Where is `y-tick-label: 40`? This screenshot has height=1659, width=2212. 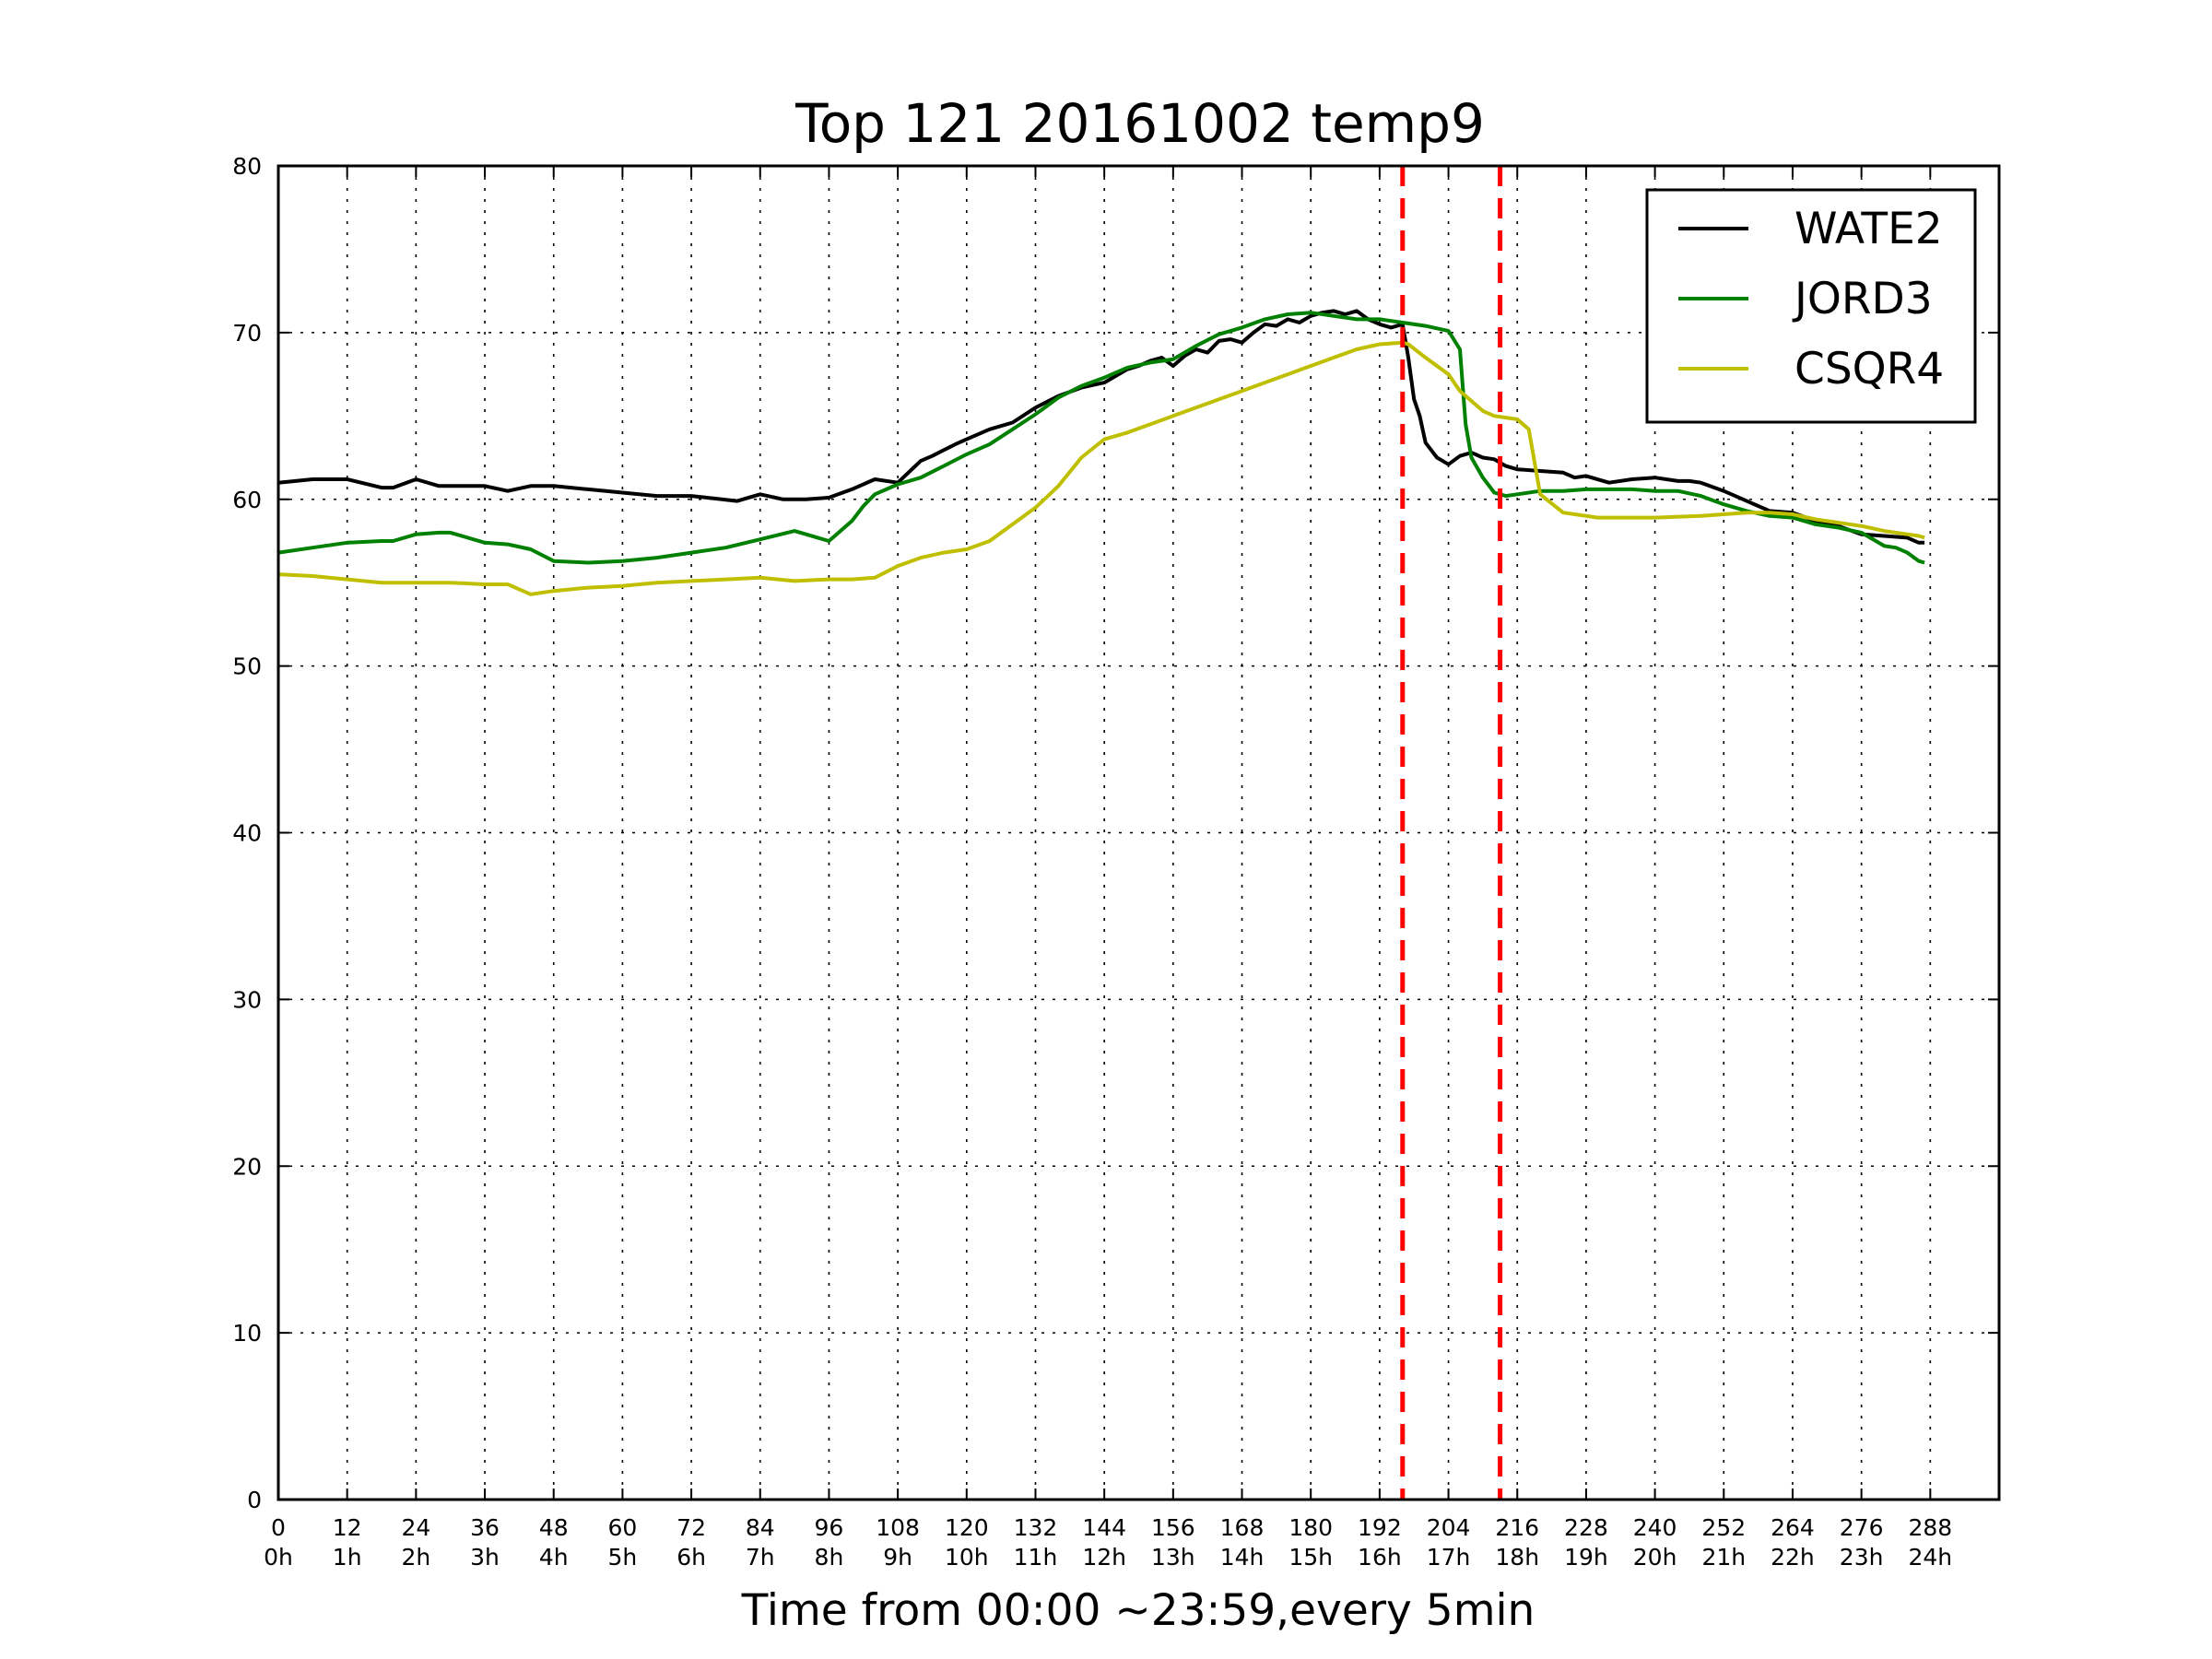
y-tick-label: 40 is located at coordinates (247, 833).